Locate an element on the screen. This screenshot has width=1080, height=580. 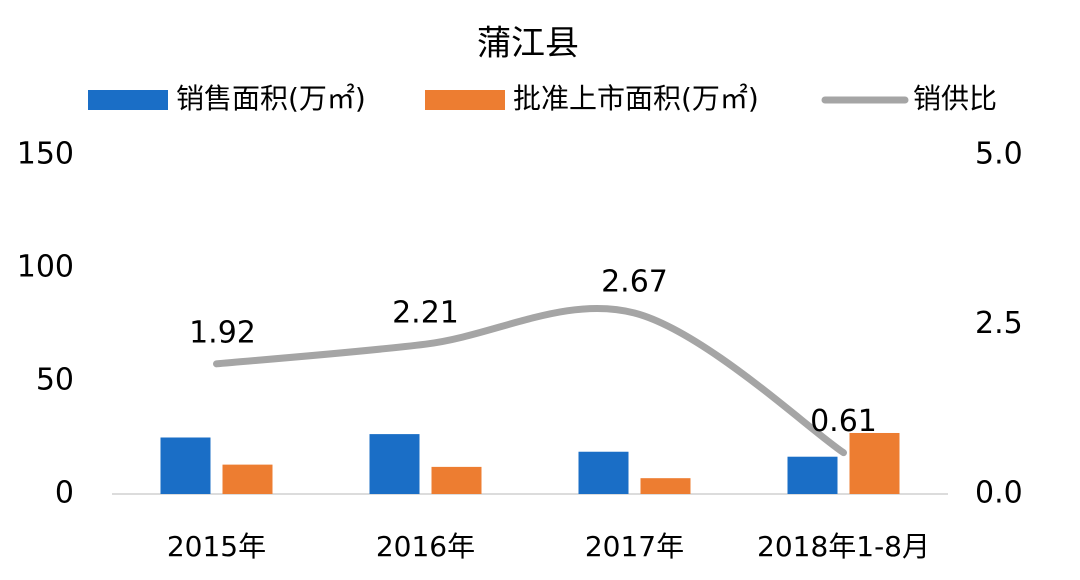
legend-label: 销供比 is located at coordinates (955, 98).